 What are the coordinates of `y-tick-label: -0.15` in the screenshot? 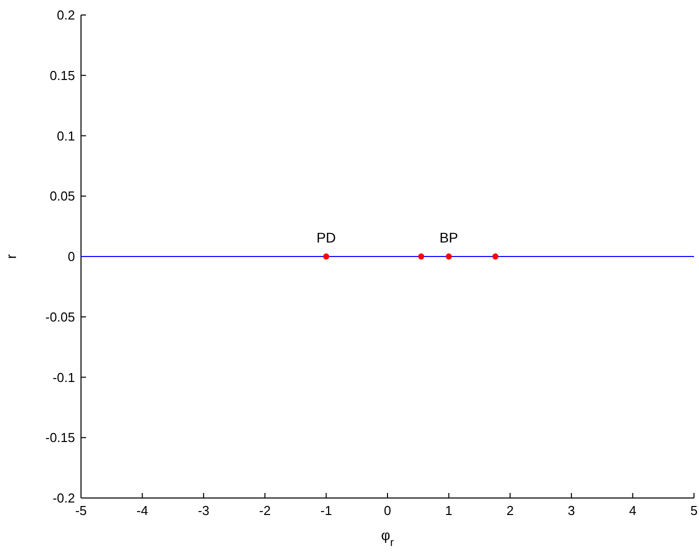 It's located at (60, 438).